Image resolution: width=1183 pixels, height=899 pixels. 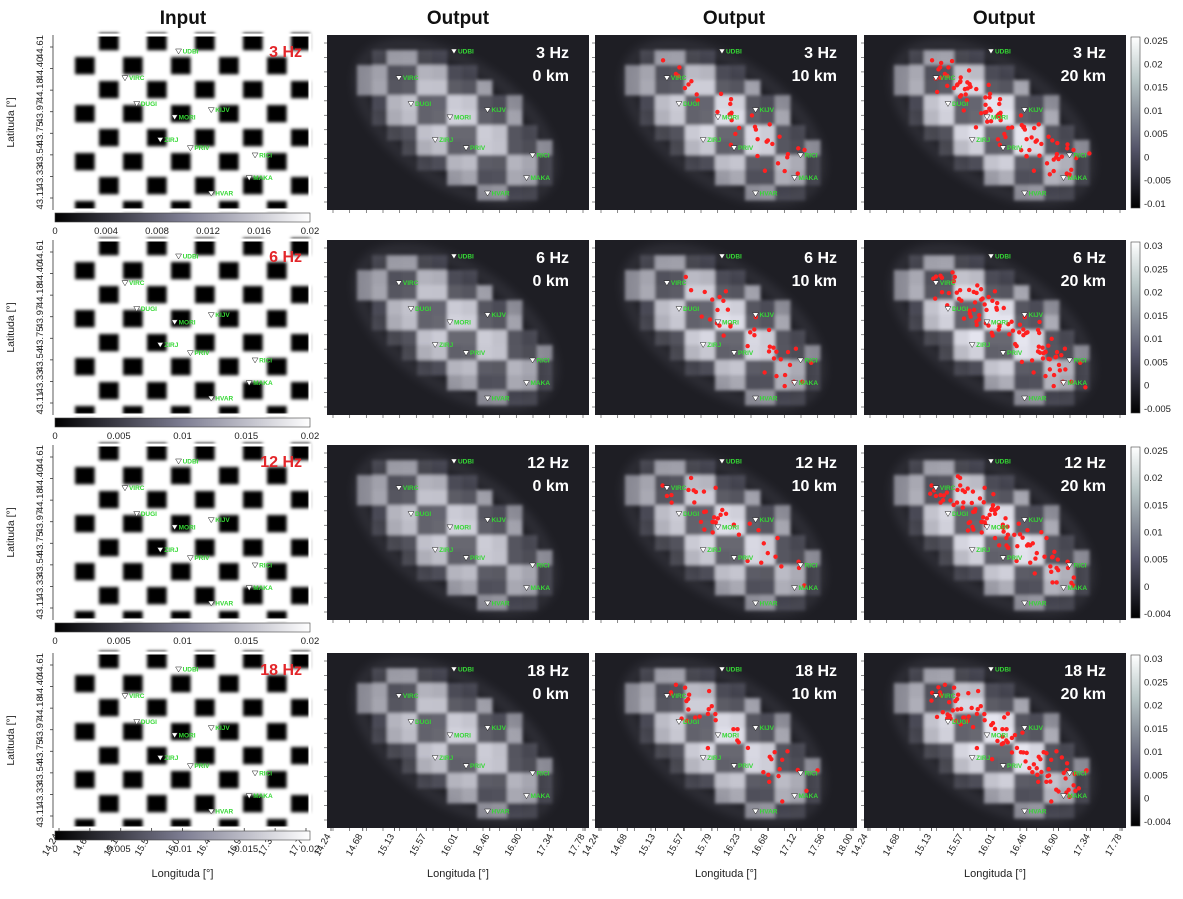 What do you see at coordinates (1135, 532) in the screenshot?
I see `colorbar-gradient` at bounding box center [1135, 532].